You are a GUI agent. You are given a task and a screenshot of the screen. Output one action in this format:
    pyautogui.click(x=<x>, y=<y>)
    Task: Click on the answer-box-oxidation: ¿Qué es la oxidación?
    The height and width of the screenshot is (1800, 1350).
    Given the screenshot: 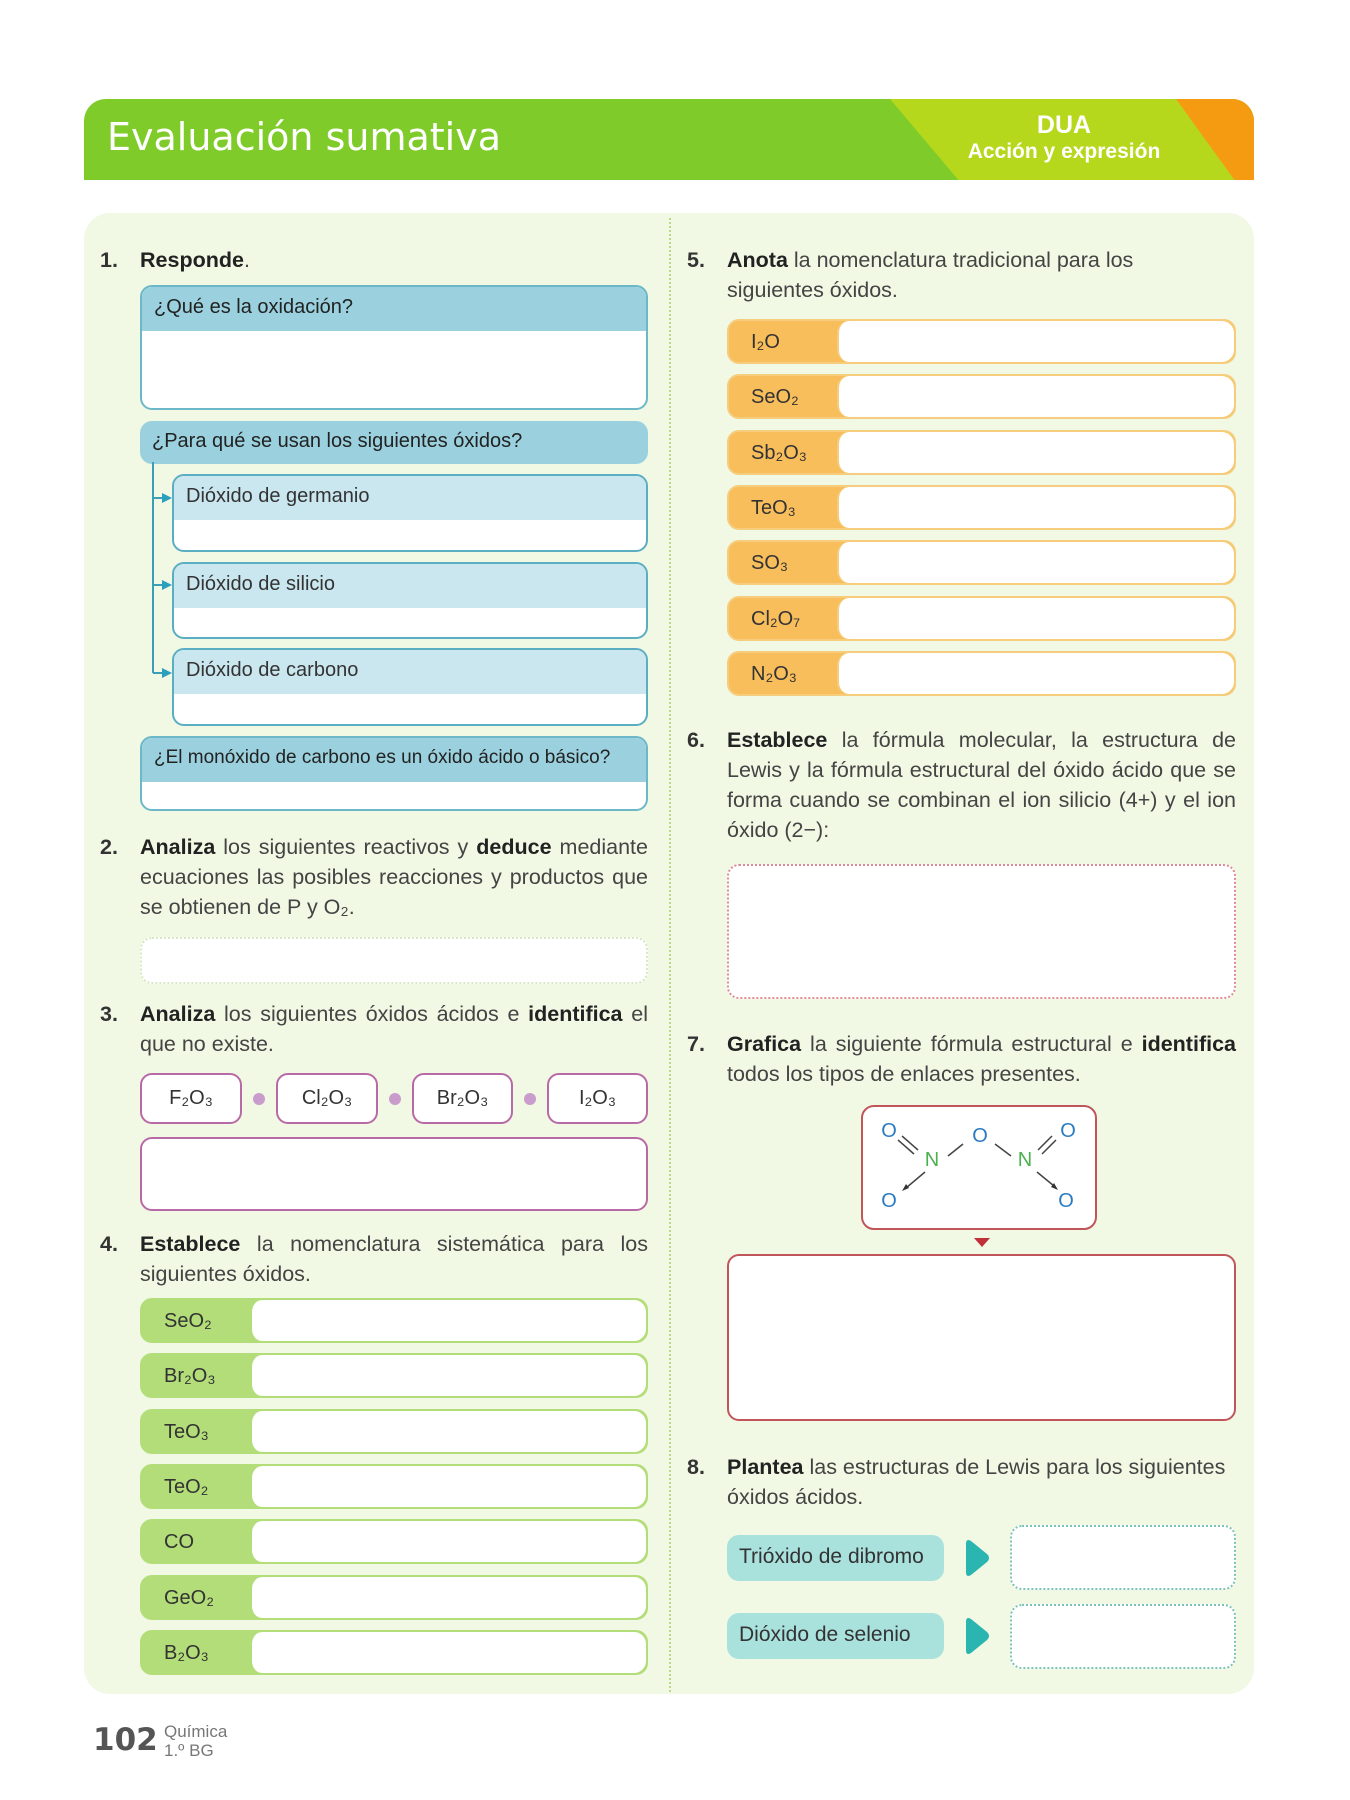 What is the action you would take?
    pyautogui.click(x=394, y=347)
    